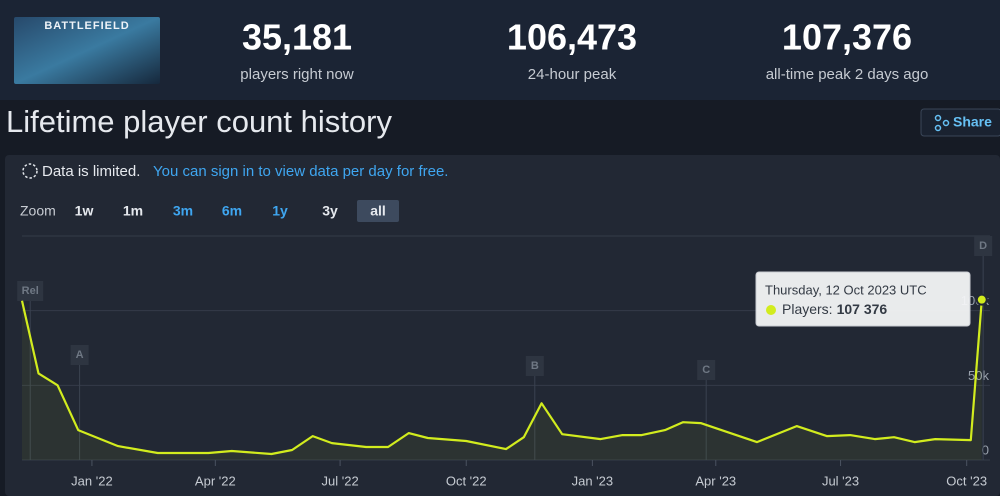  What do you see at coordinates (466, 480) in the screenshot?
I see `x-tick-label: Oct '22` at bounding box center [466, 480].